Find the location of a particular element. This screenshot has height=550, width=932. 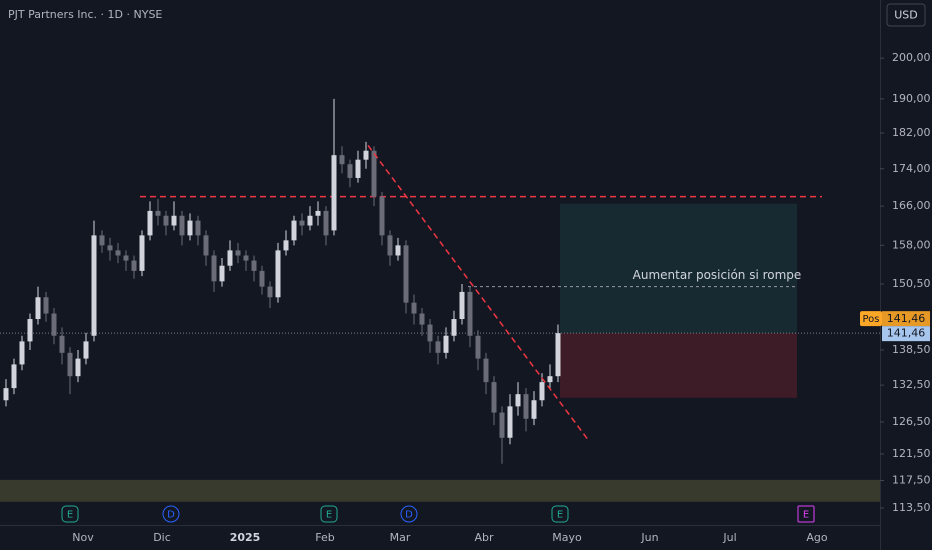

x-tick-label: Jul is located at coordinates (729, 537).